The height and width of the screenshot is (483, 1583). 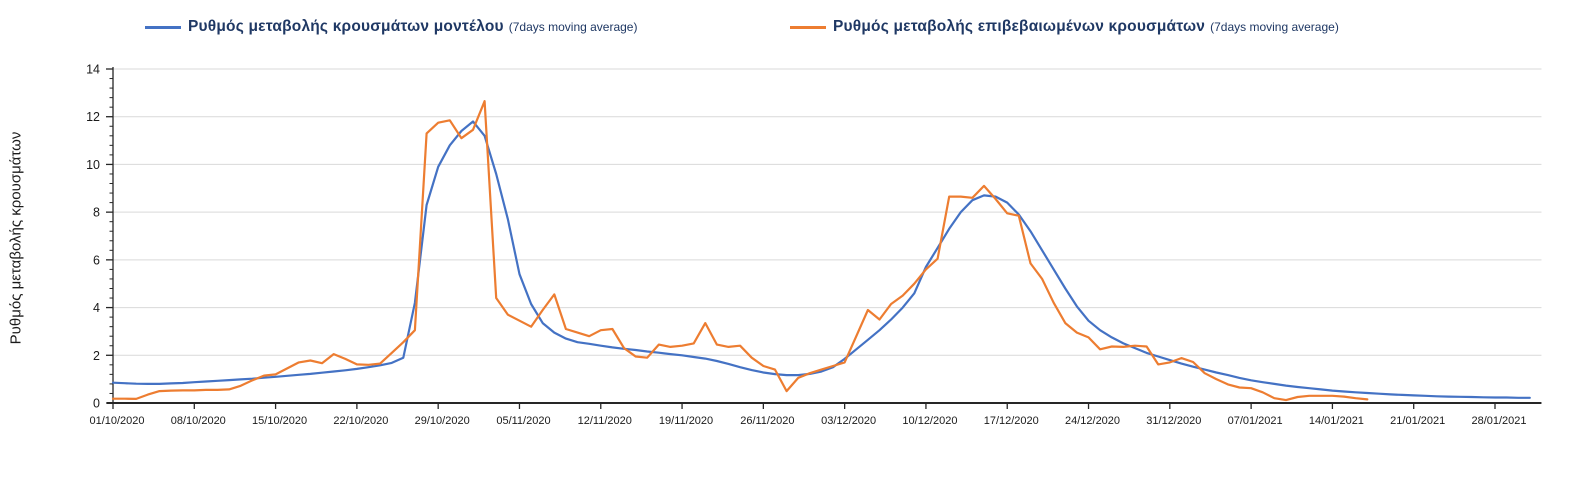 I want to click on x-tick-label: 08/10/2020, so click(x=198, y=421).